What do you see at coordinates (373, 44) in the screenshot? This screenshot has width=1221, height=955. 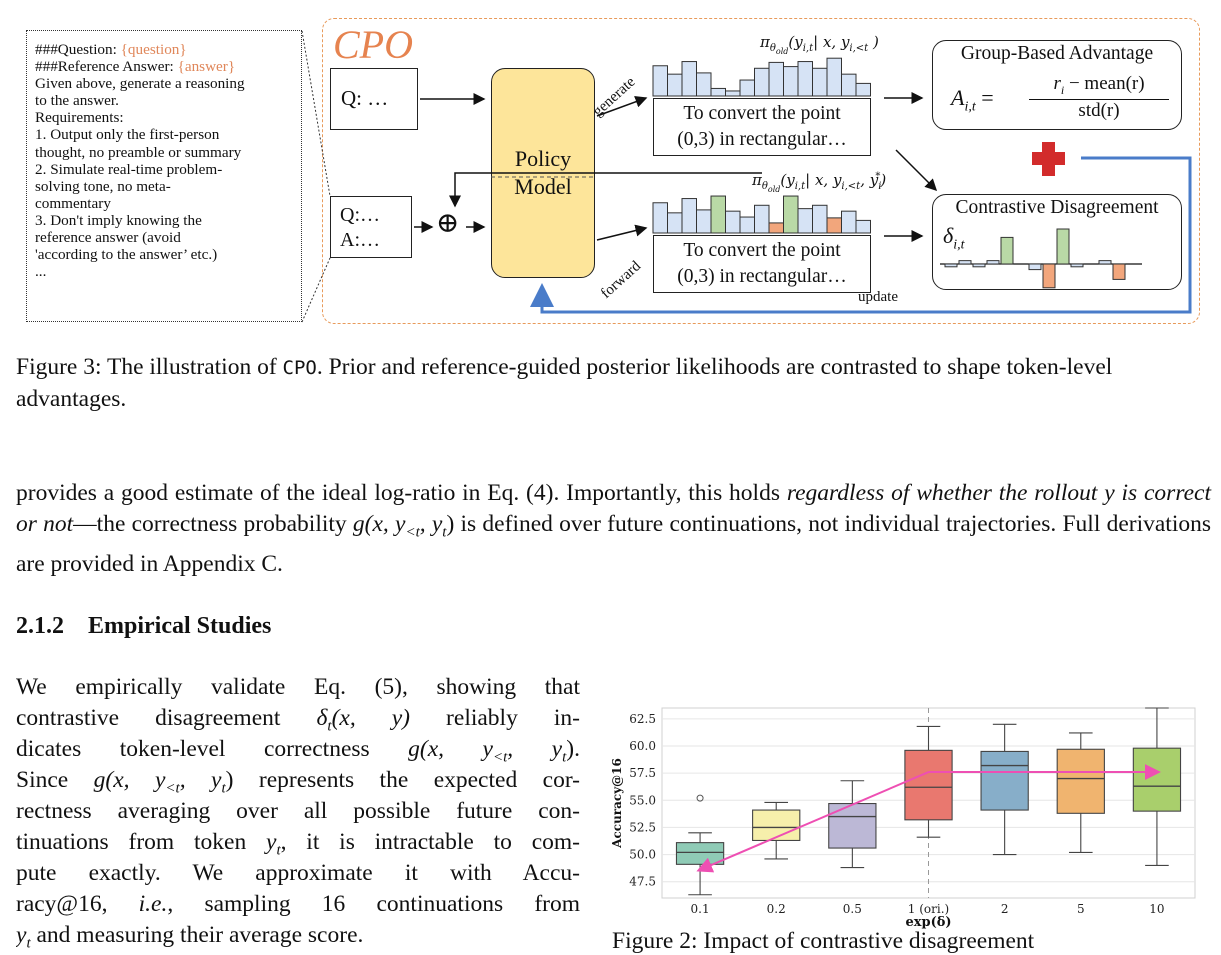 I see `cpo-title: CPO` at bounding box center [373, 44].